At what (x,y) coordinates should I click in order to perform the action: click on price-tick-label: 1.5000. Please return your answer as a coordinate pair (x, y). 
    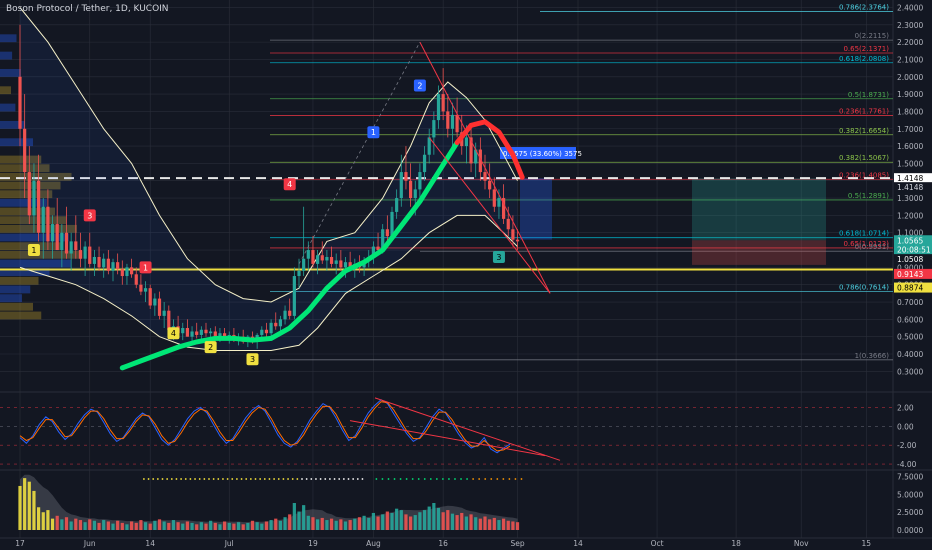
    Looking at the image, I should click on (910, 163).